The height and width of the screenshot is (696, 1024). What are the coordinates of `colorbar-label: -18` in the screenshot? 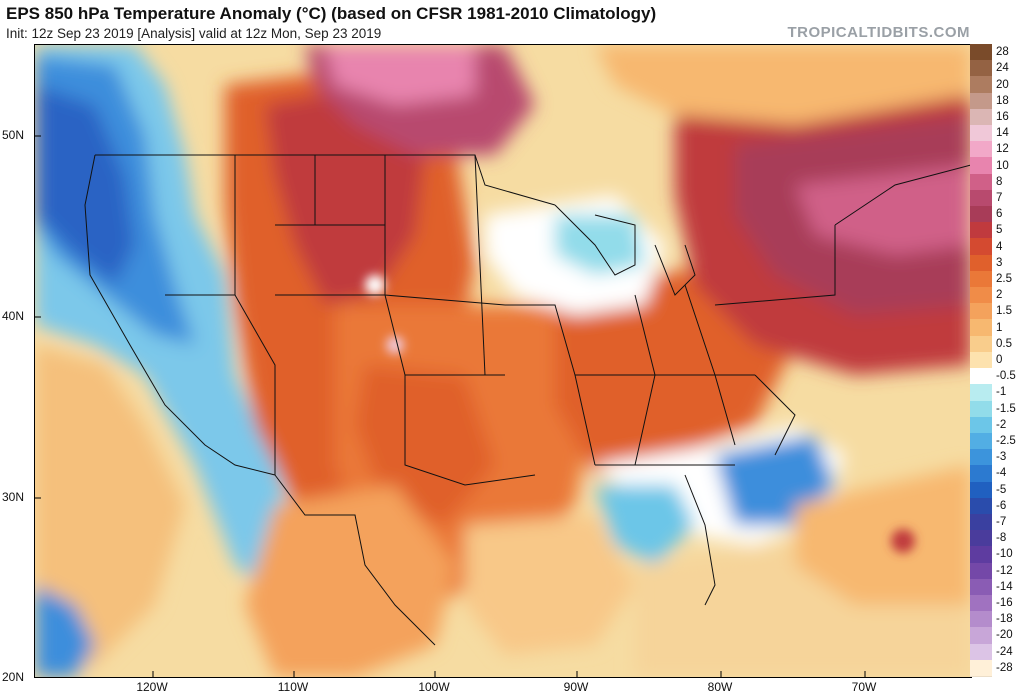 It's located at (1004, 619).